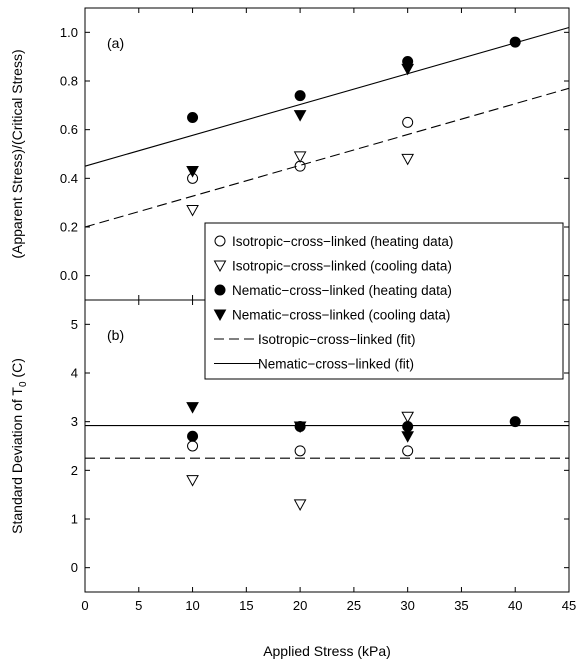  I want to click on legend-entry-isotropic-cross-linked-heating-data: Isotropic−cross−linked (heating data), so click(333, 241).